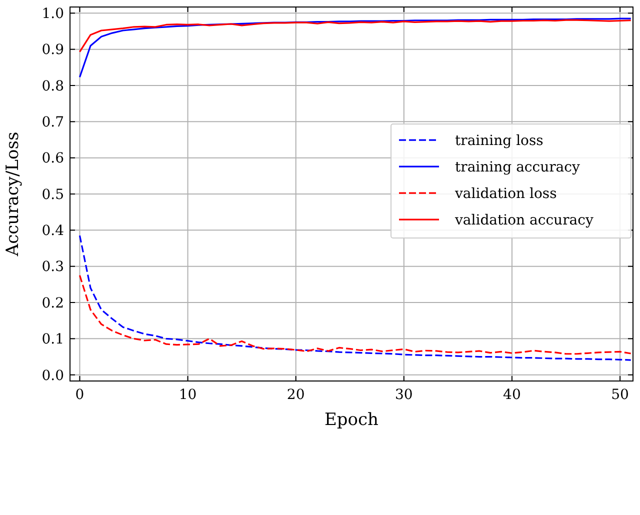 This screenshot has height=515, width=640. Describe the element at coordinates (53, 231) in the screenshot. I see `y-tick-label: 0.4` at that location.